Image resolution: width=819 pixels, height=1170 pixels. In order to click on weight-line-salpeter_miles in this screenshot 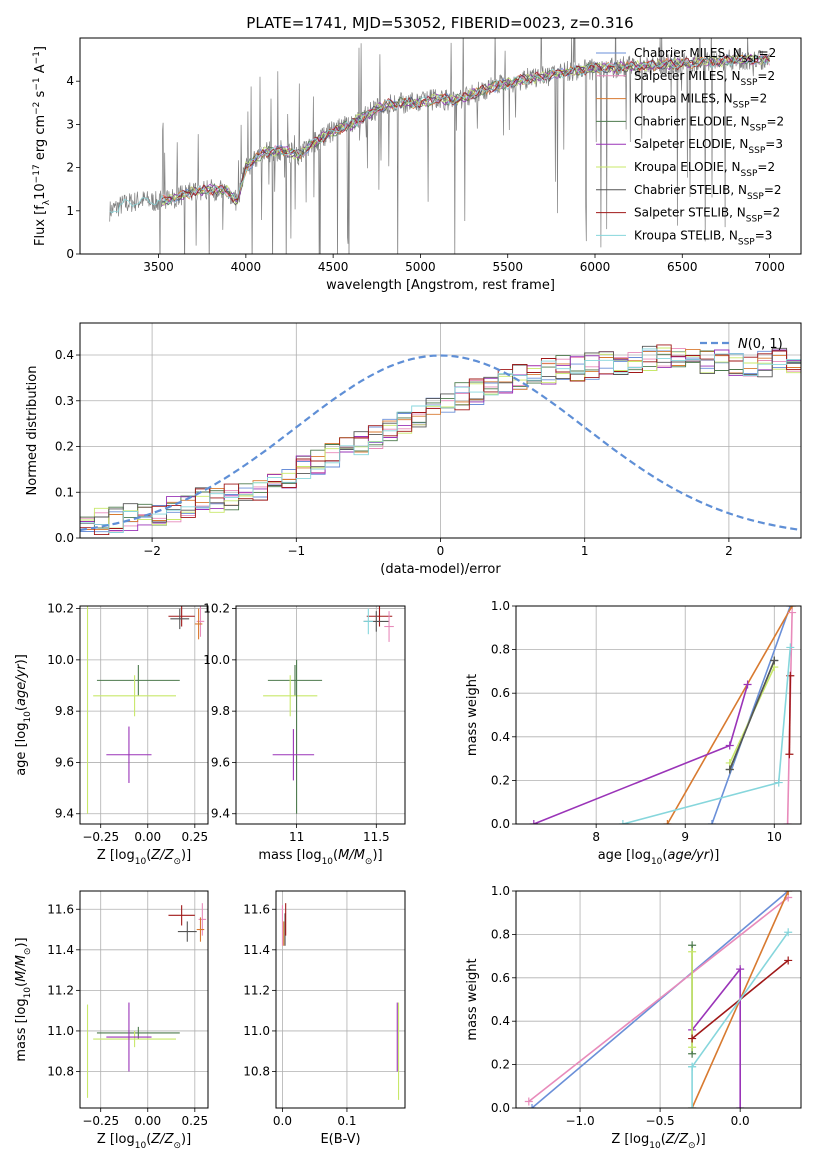, I will do `click(658, 999)`.